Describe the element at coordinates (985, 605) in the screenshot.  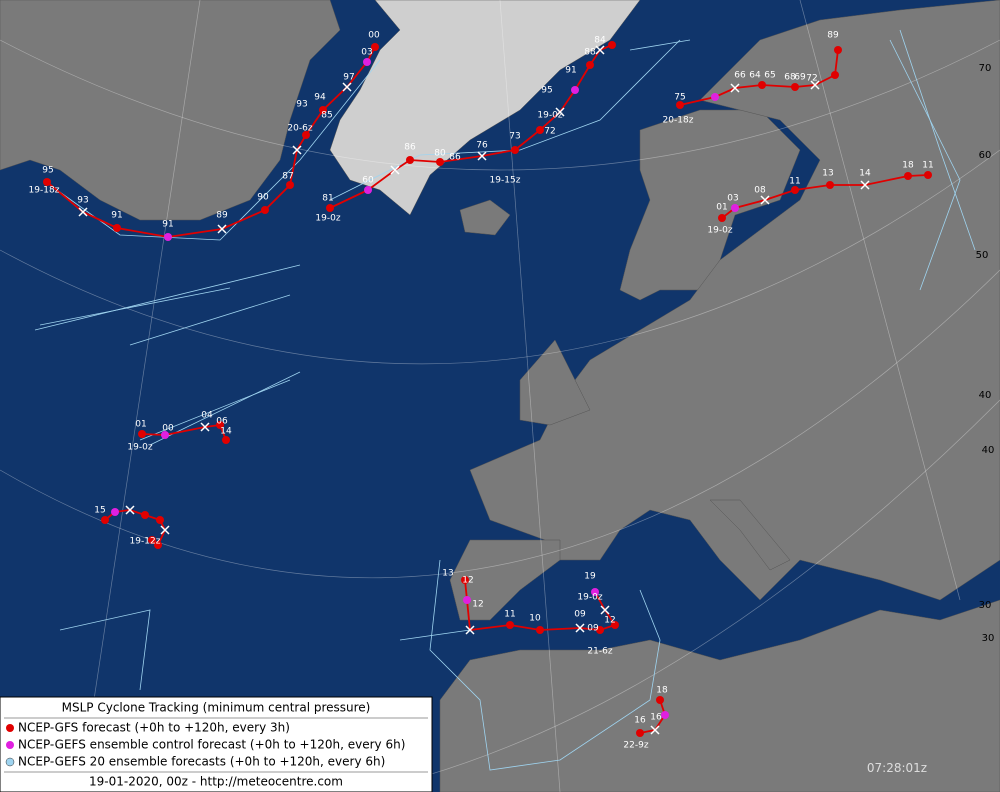
I see `graticule-label: 30` at that location.